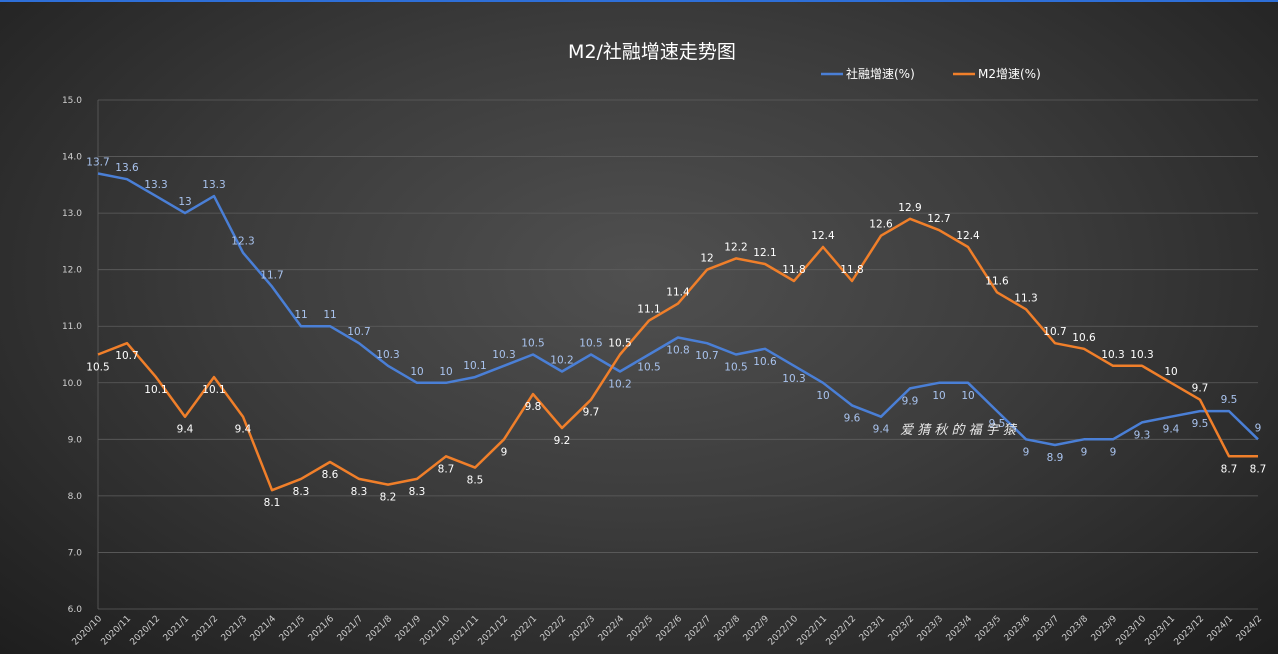  I want to click on x-tick-label: 2021/10, so click(436, 631).